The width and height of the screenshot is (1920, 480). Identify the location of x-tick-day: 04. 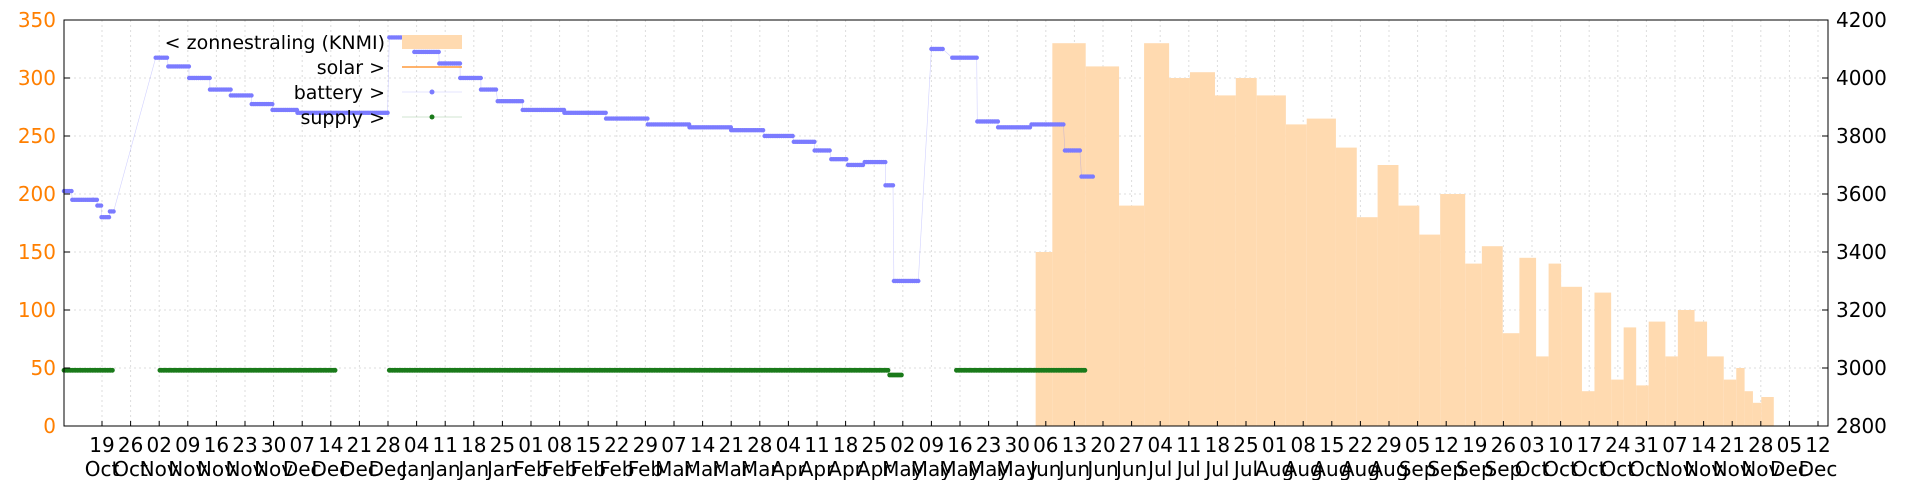
(416, 445).